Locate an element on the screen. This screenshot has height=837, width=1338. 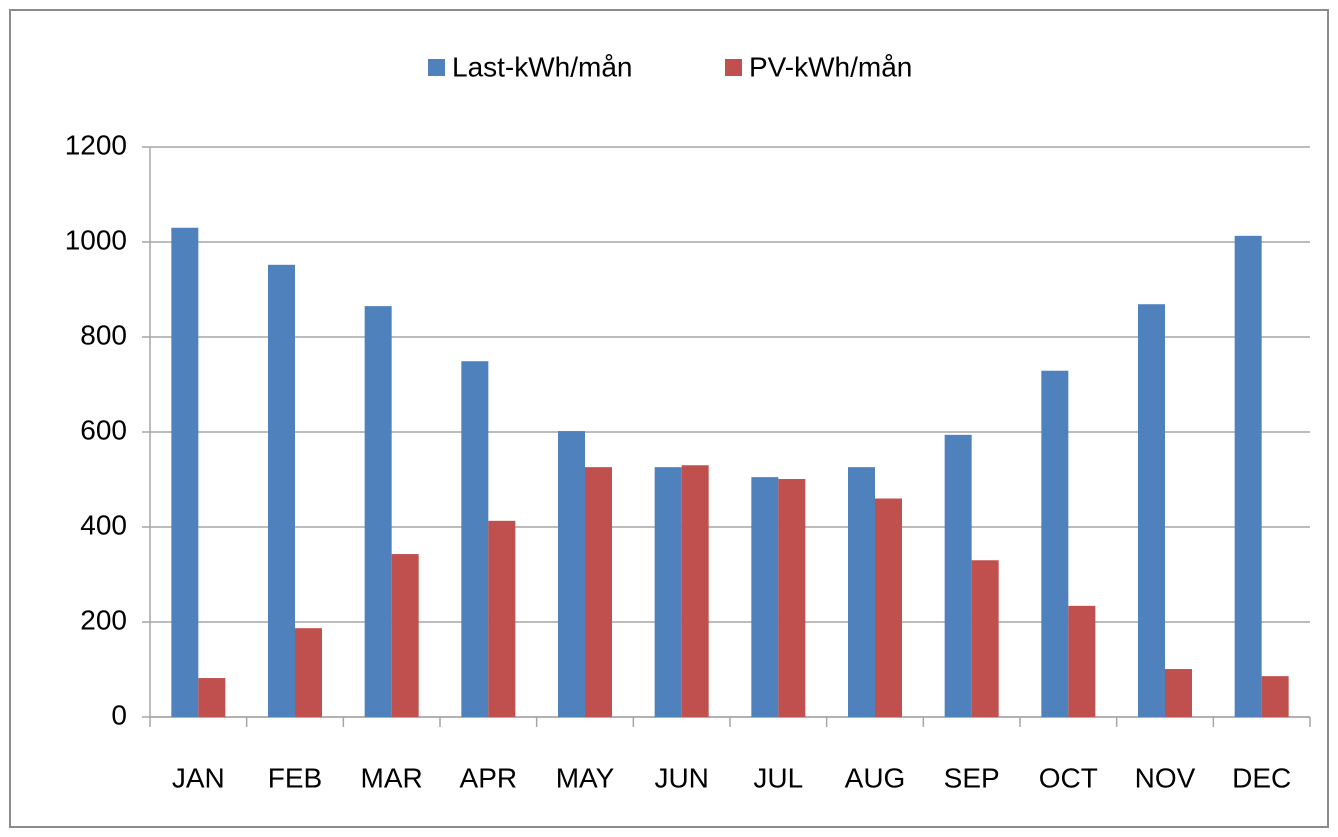
x-tick-label: JUN is located at coordinates (681, 777).